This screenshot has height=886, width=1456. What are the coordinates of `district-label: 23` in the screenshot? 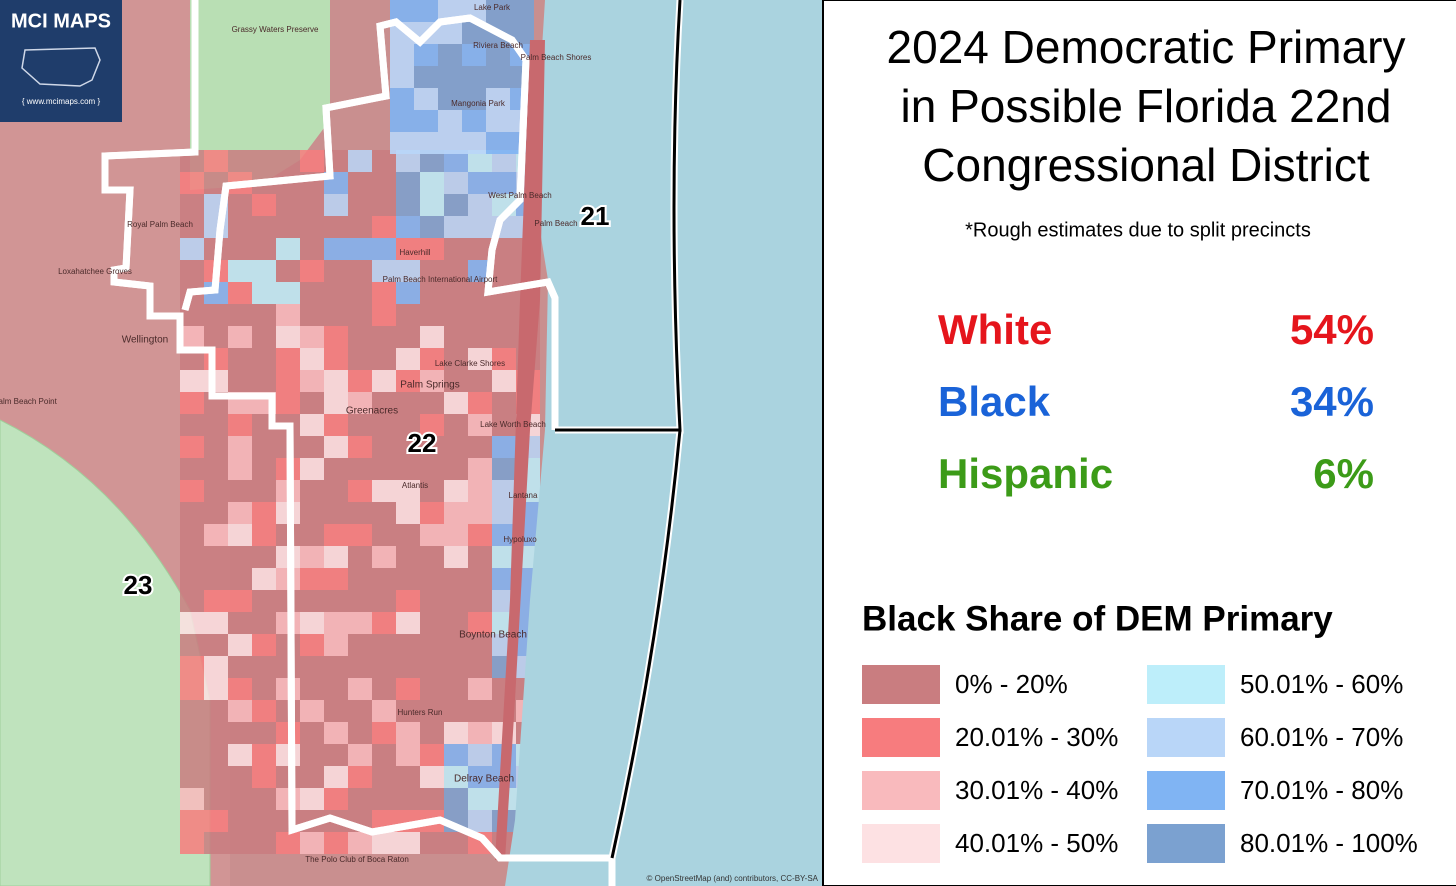 It's located at (138, 585).